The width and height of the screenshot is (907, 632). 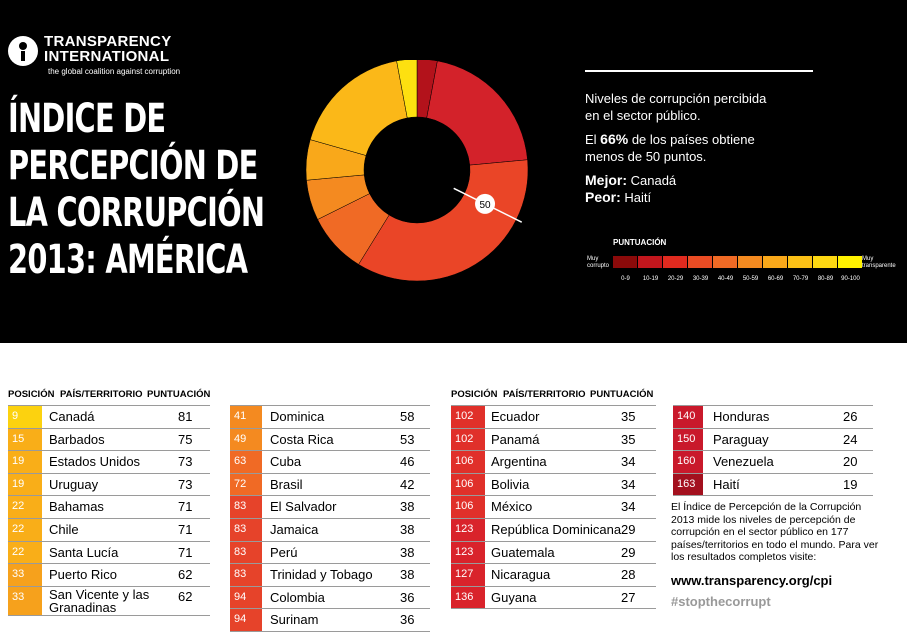 What do you see at coordinates (128, 260) in the screenshot?
I see `title-line-4: 2013: AMÉRICA` at bounding box center [128, 260].